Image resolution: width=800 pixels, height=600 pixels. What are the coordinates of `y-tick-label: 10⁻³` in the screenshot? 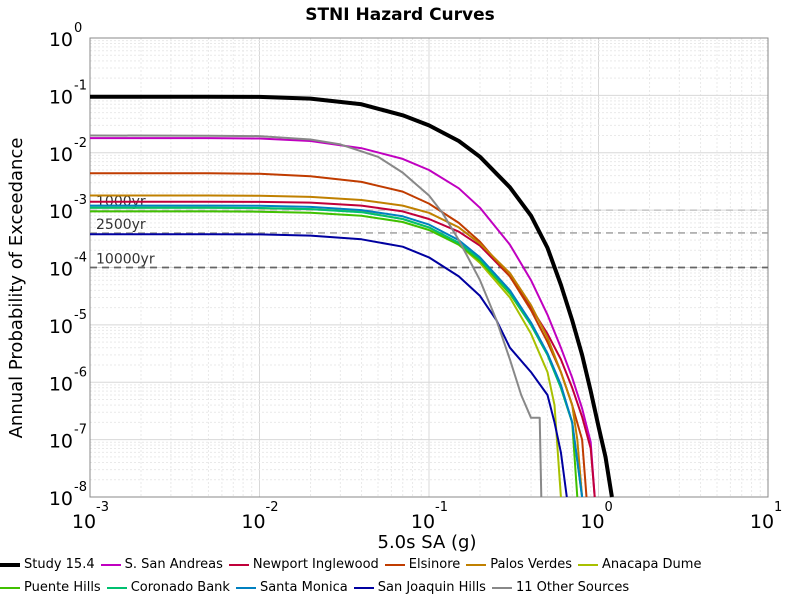 It's located at (68, 208).